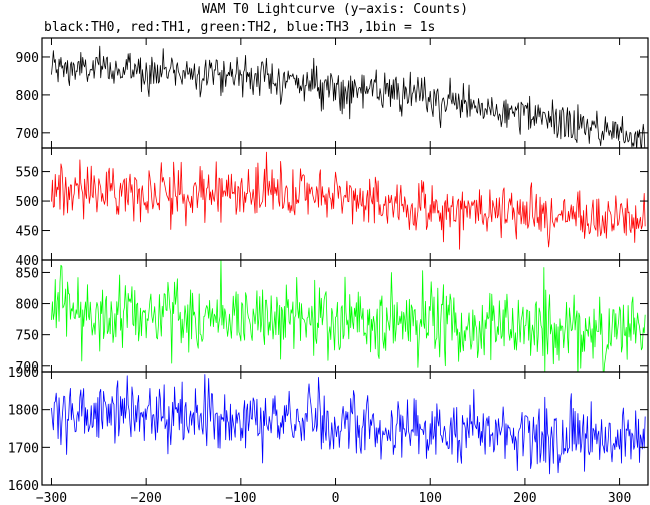  Describe the element at coordinates (27, 273) in the screenshot. I see `y-tick-label: 850` at that location.